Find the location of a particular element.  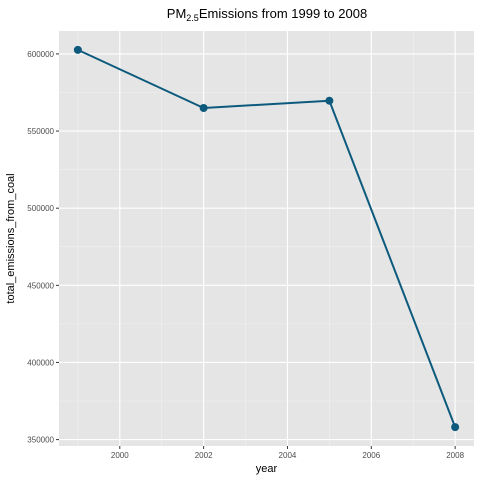

x-tick-label: 2006 is located at coordinates (371, 455).